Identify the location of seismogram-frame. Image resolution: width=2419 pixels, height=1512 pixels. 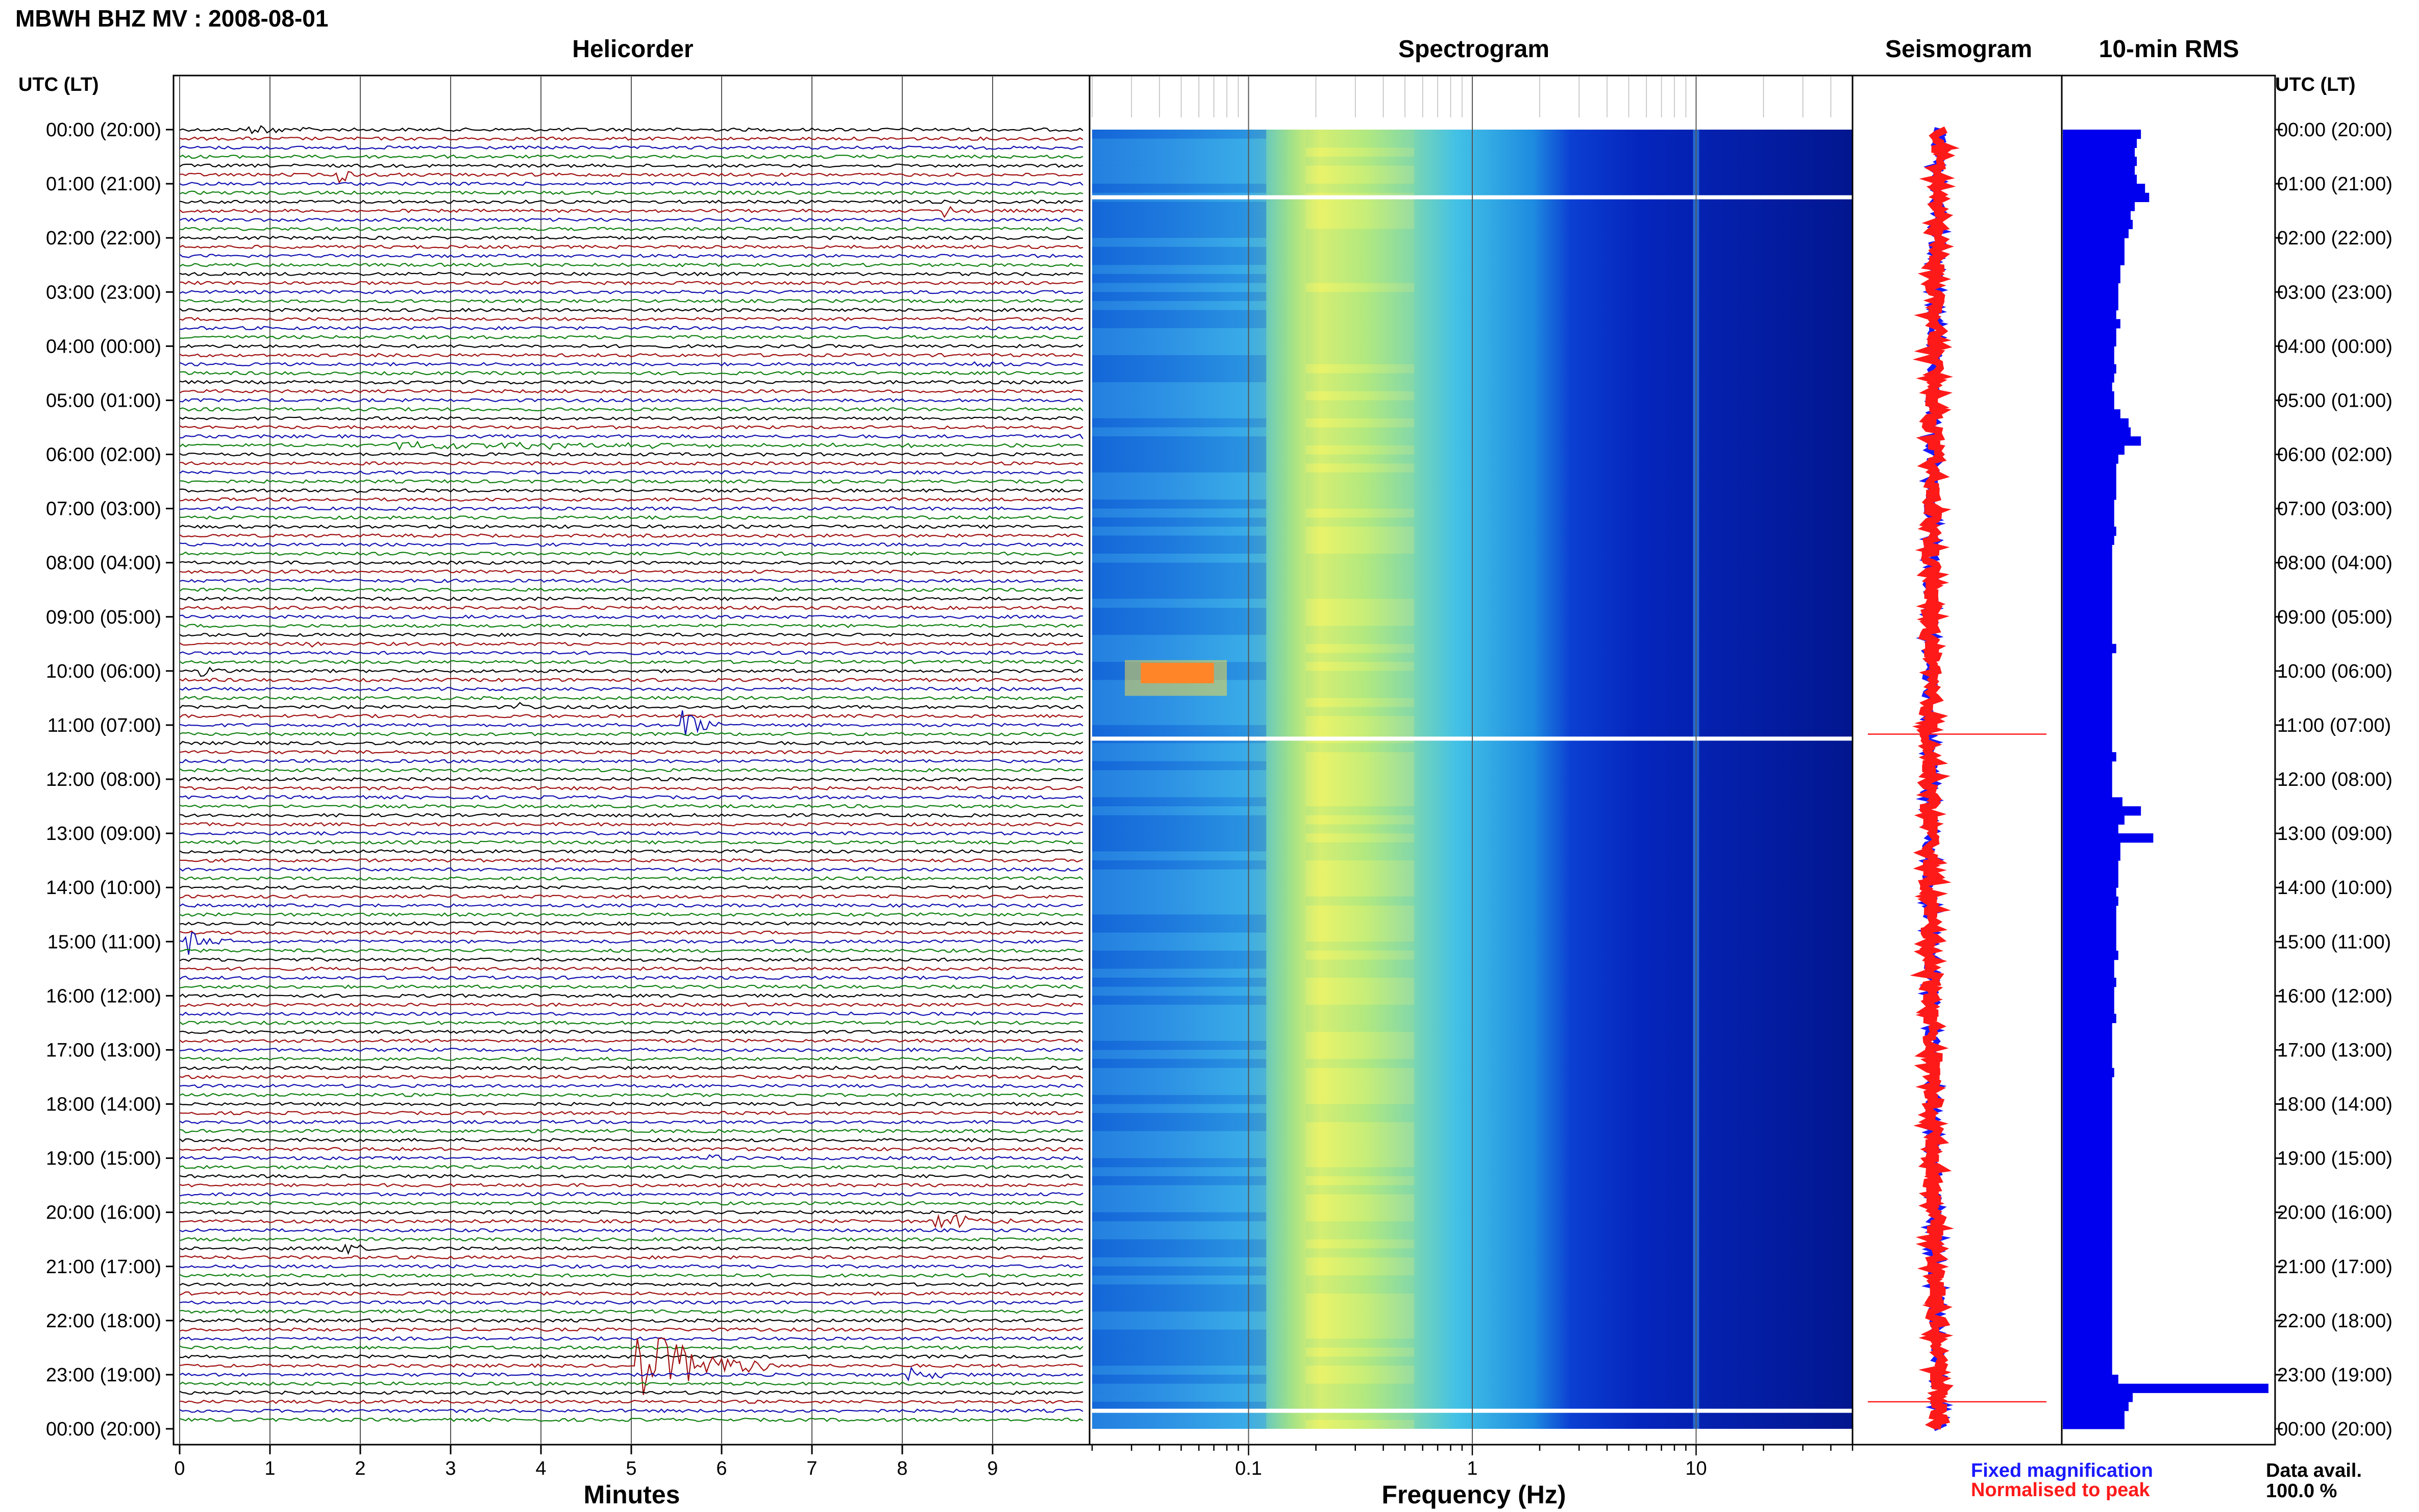
(1957, 760).